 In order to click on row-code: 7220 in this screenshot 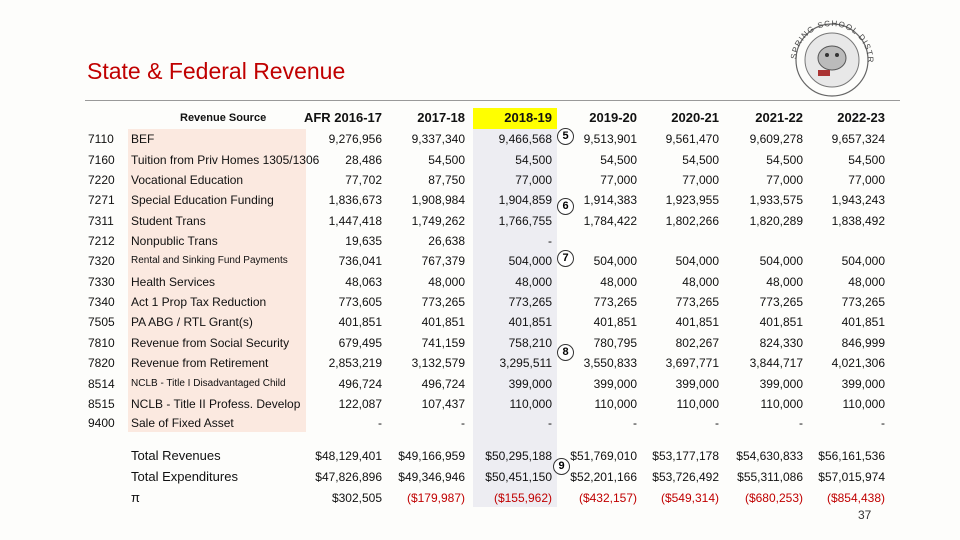, I will do `click(101, 180)`.